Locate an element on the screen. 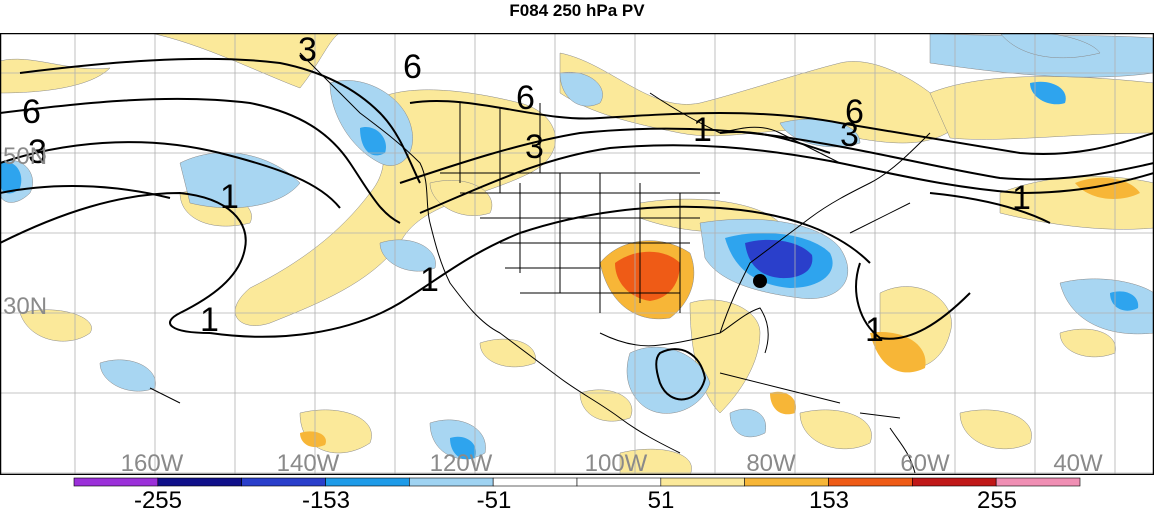  colorbar-tick-label: 255 is located at coordinates (997, 498).